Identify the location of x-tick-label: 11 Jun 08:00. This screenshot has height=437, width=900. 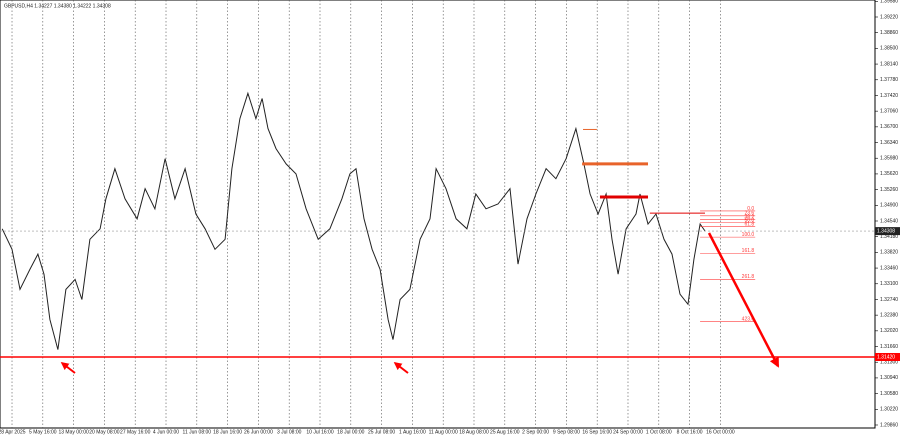
(197, 432).